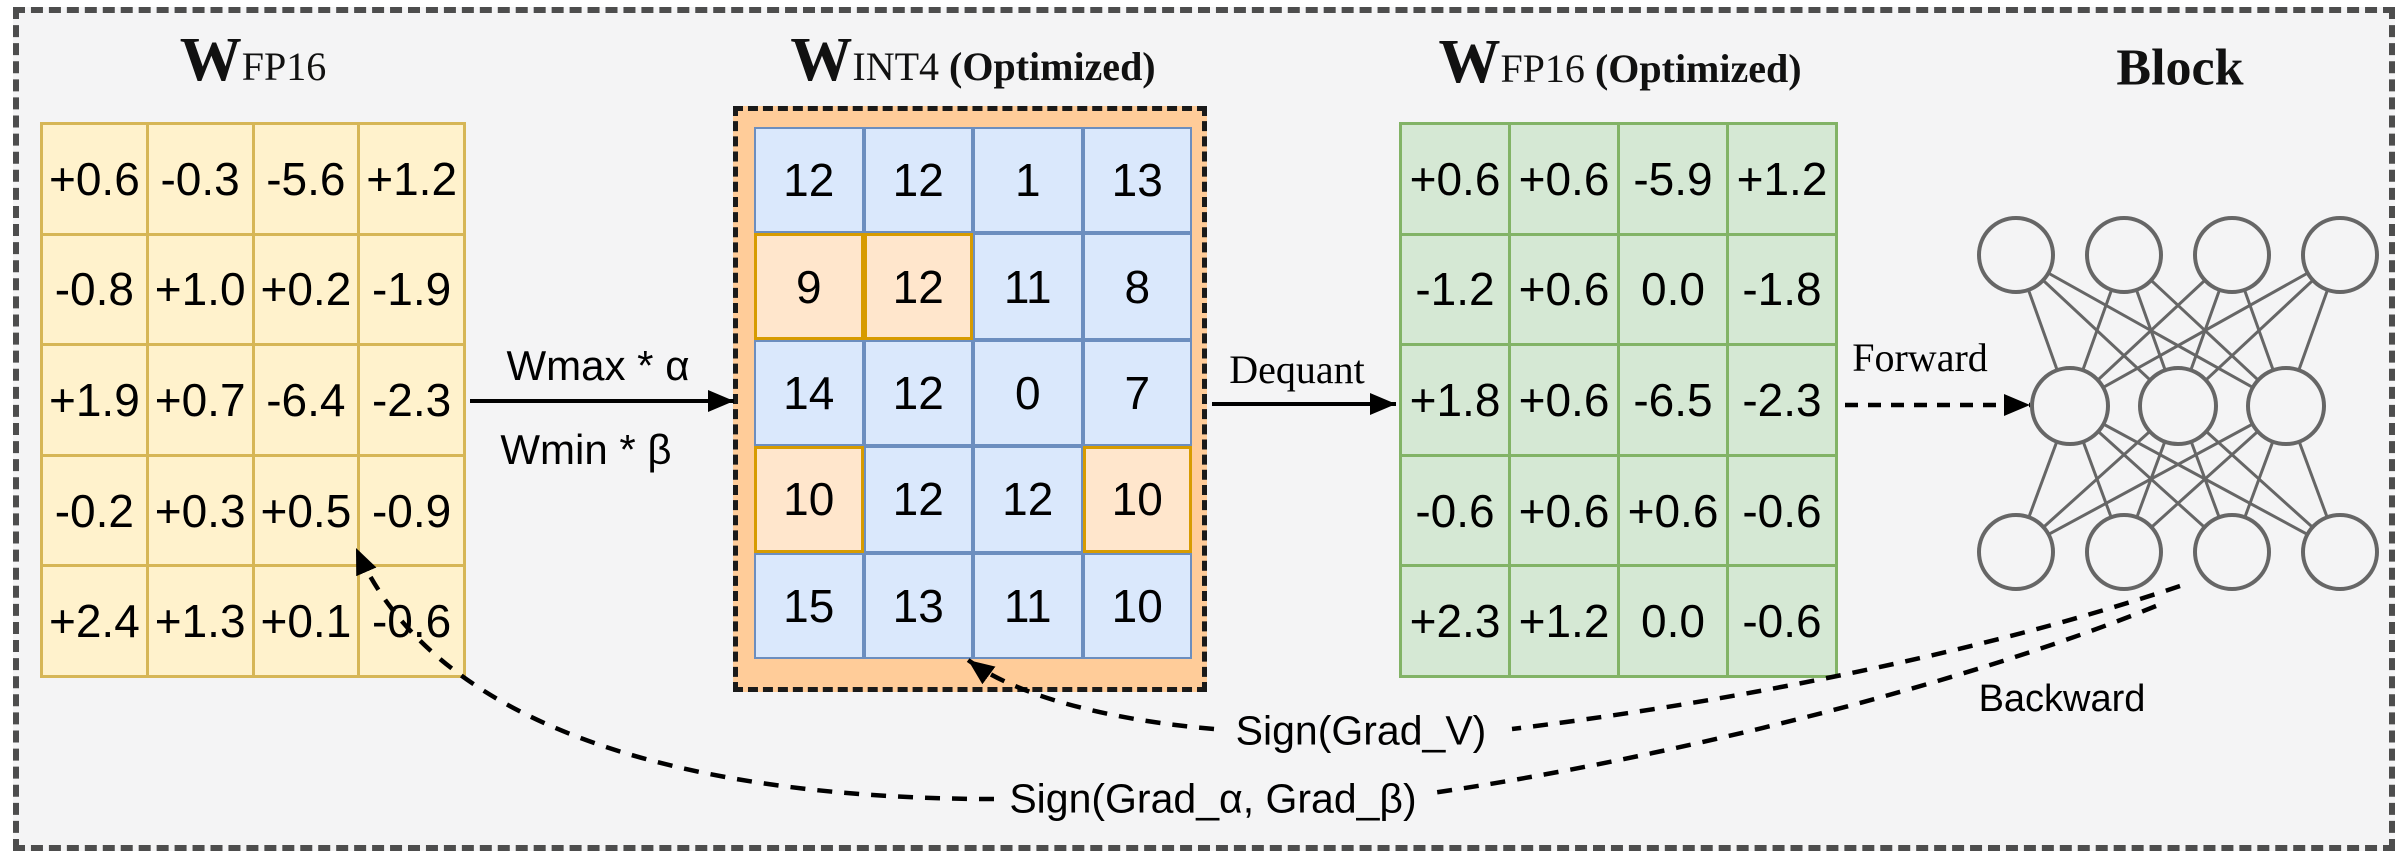 This screenshot has width=2407, height=858. Describe the element at coordinates (200, 289) in the screenshot. I see `matrix-cell: +1.0` at that location.